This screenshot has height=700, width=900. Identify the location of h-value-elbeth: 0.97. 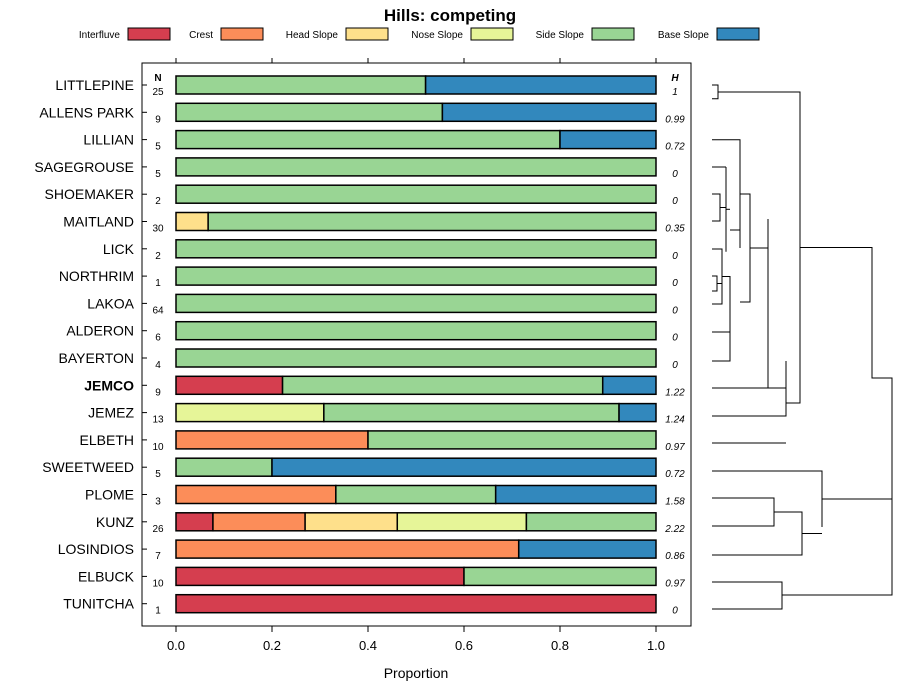
(675, 447).